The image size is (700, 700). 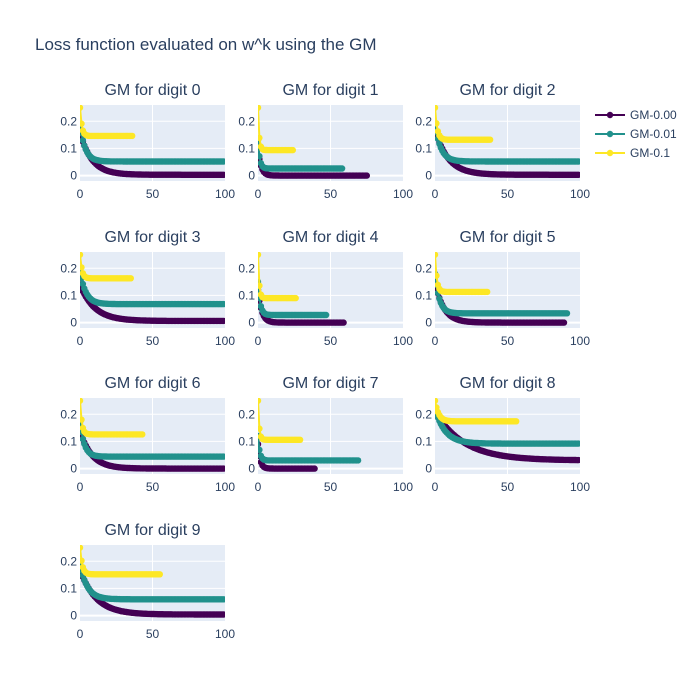 I want to click on subplot-title: GM for digit 7, so click(x=330, y=383).